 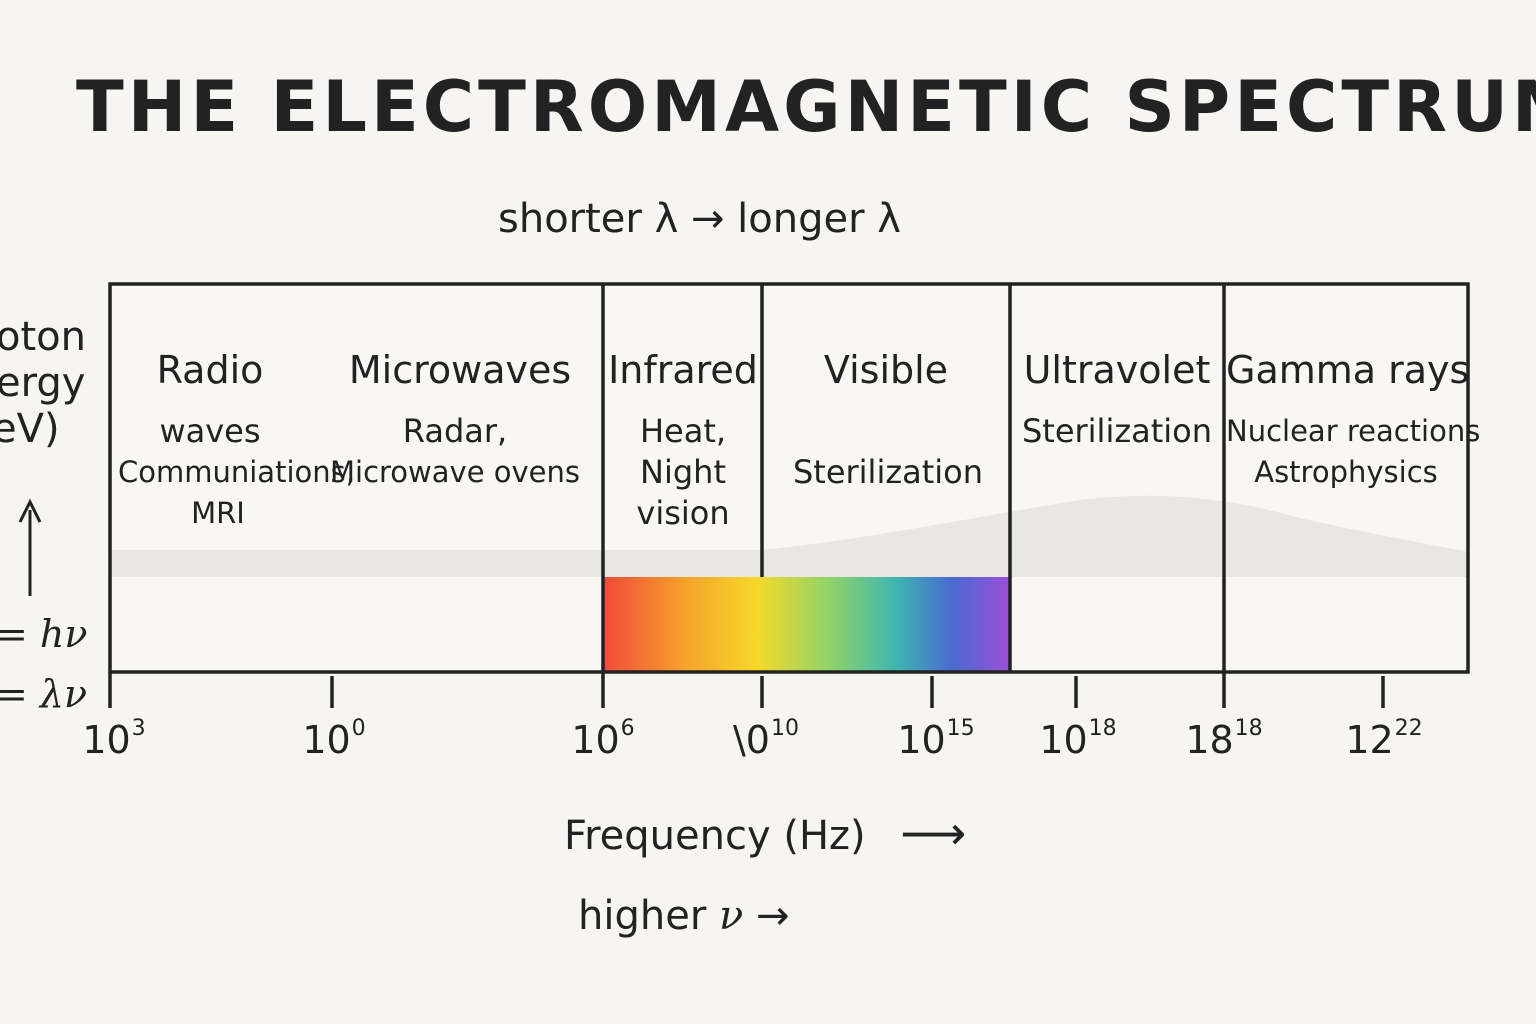 What do you see at coordinates (683, 472) in the screenshot?
I see `band-desc-infrared-2: Night` at bounding box center [683, 472].